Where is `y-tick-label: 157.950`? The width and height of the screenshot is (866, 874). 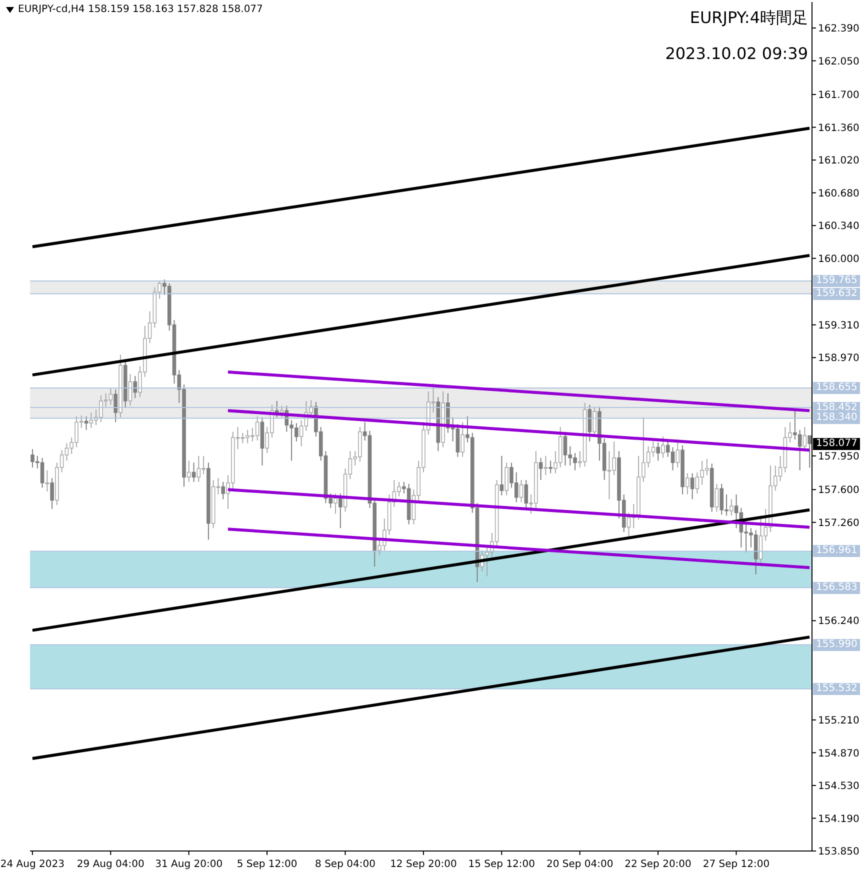 y-tick-label: 157.950 is located at coordinates (839, 456).